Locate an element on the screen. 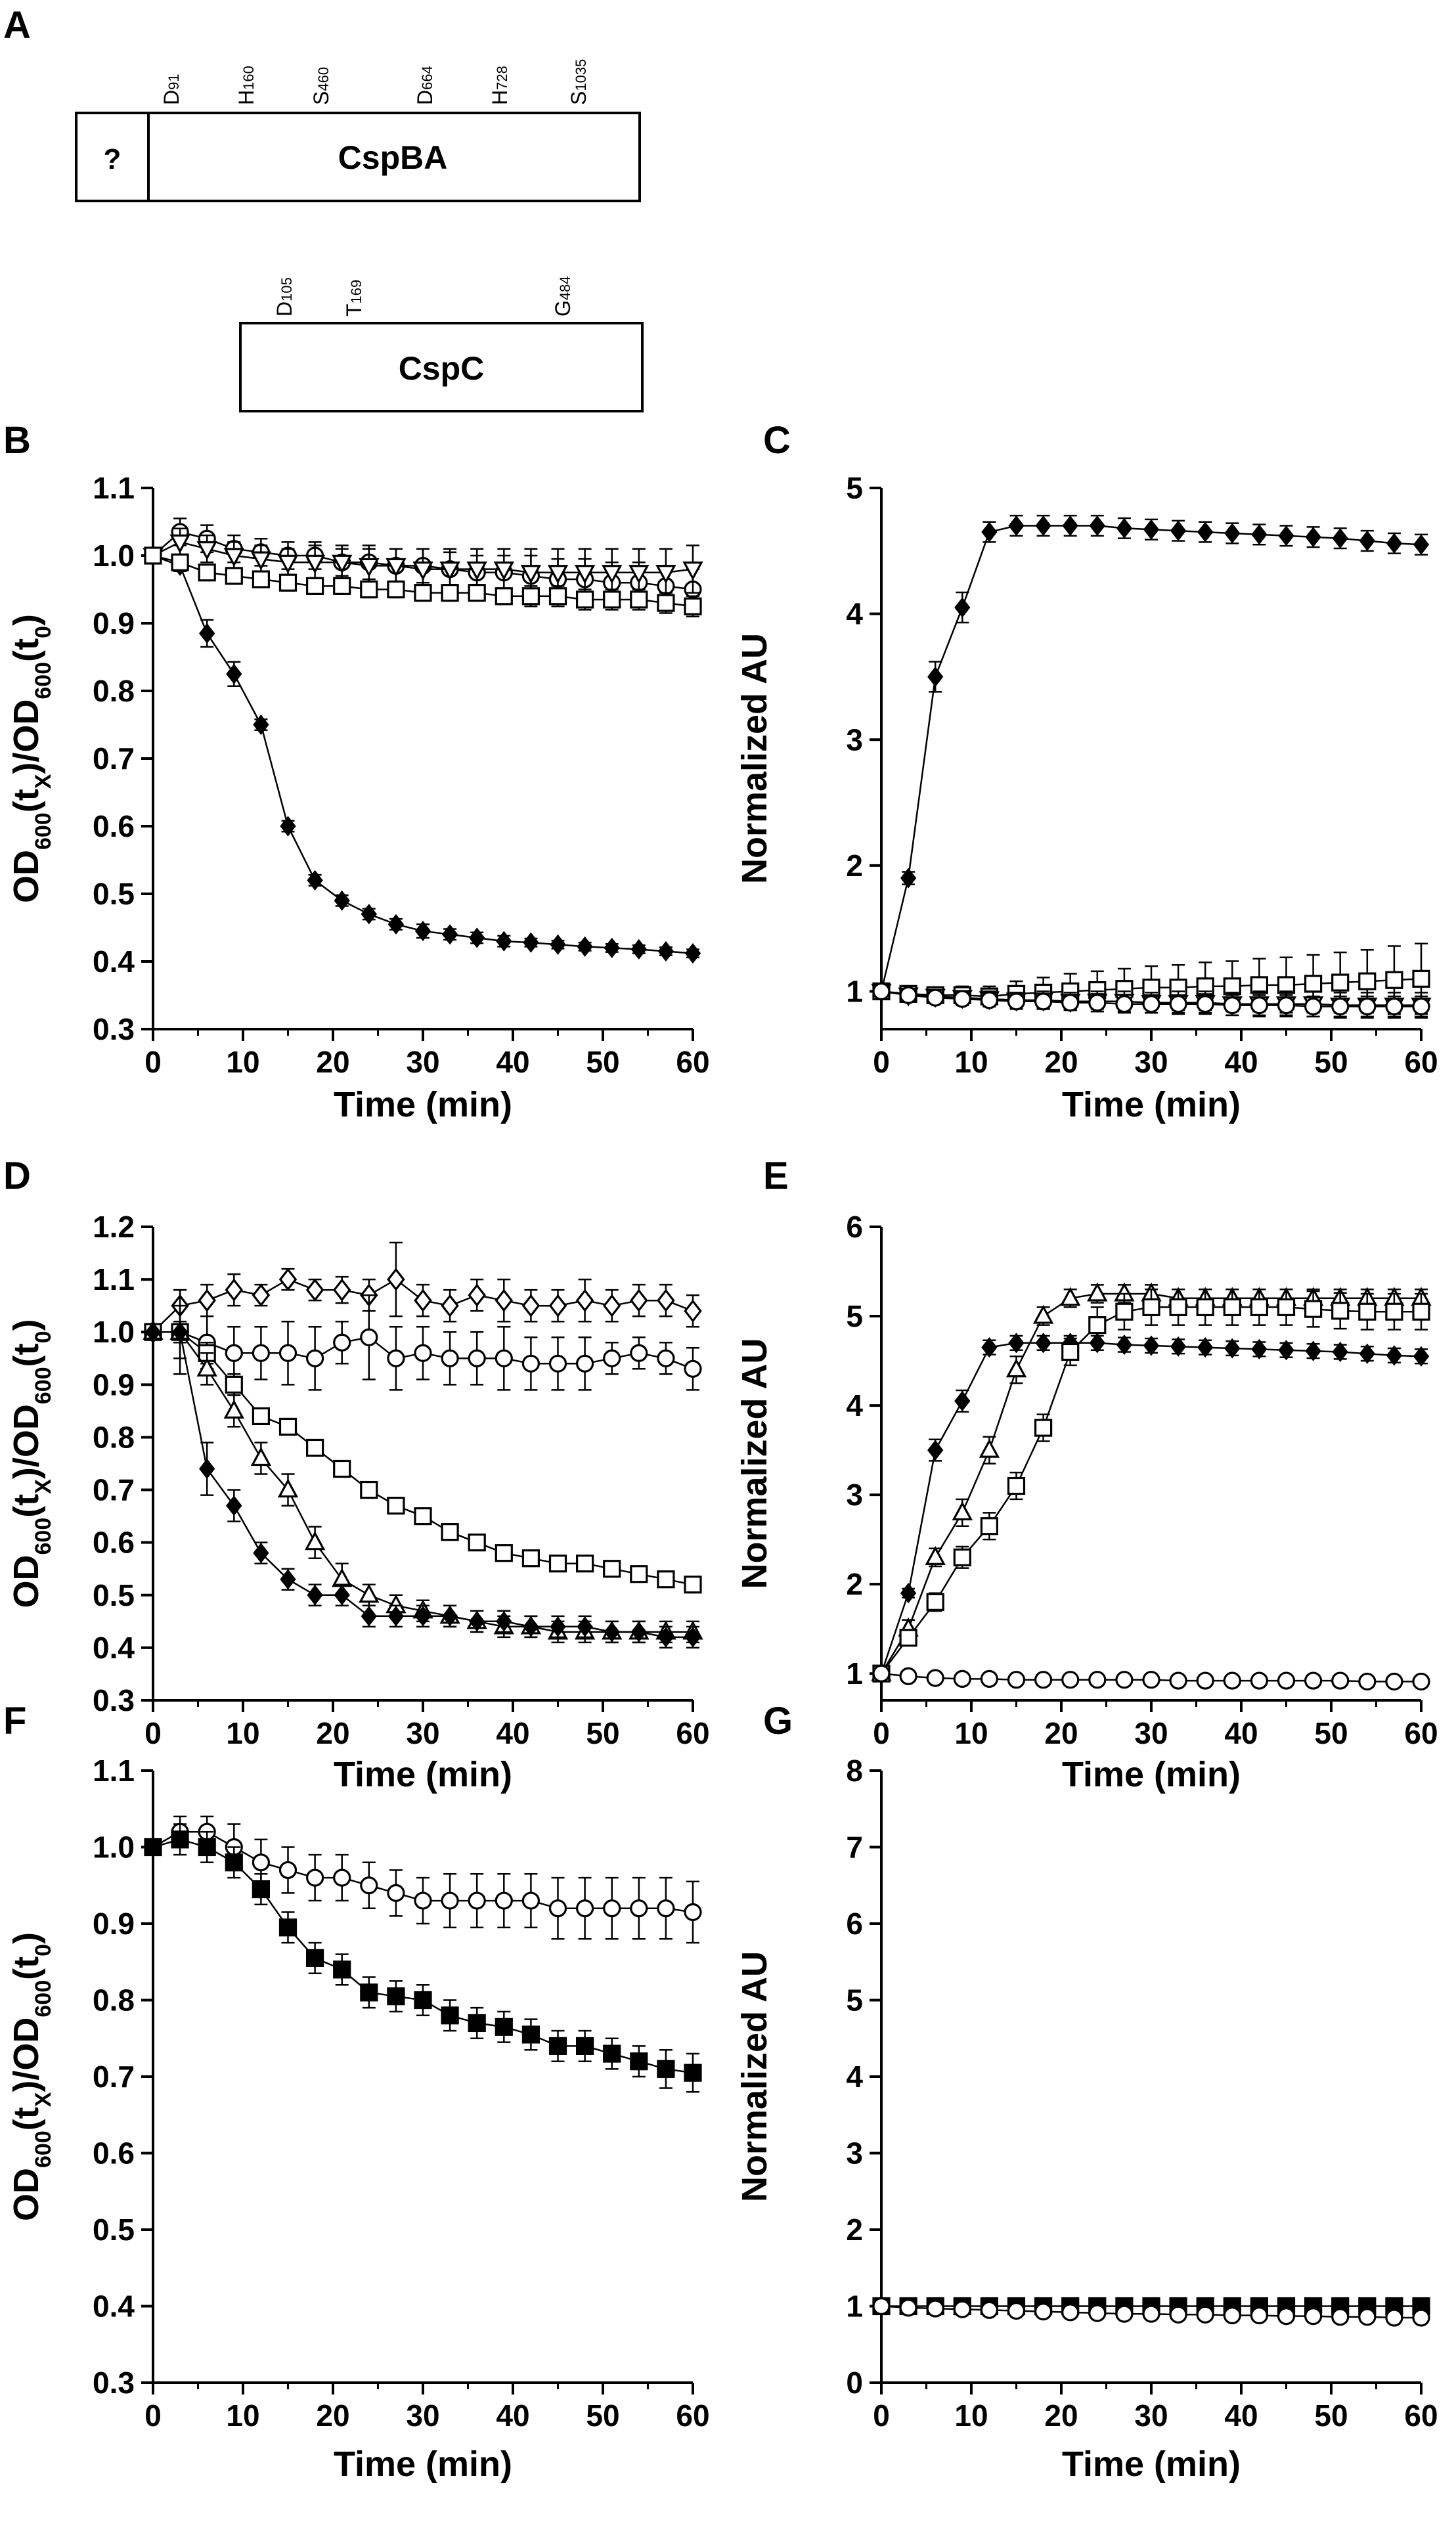  y-tick-label: 6 is located at coordinates (854, 1924).